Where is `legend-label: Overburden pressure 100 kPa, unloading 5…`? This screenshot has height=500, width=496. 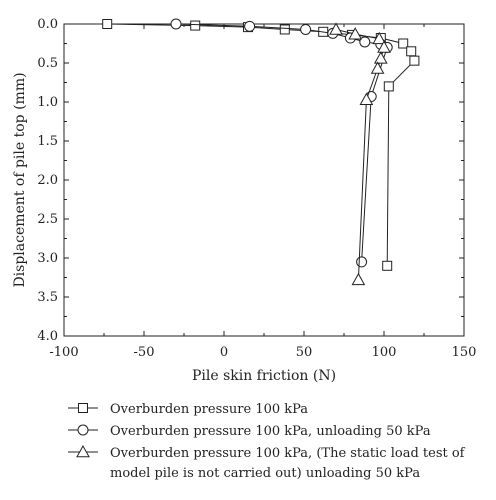 legend-label: Overburden pressure 100 kPa, unloading 5… is located at coordinates (270, 431).